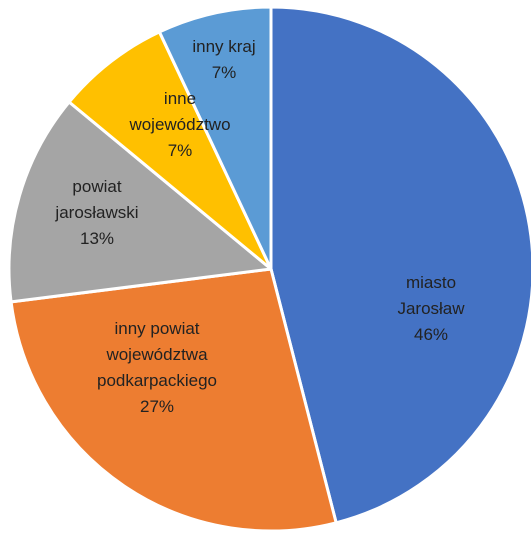  Describe the element at coordinates (96, 186) in the screenshot. I see `slice-label-line: powiat` at that location.